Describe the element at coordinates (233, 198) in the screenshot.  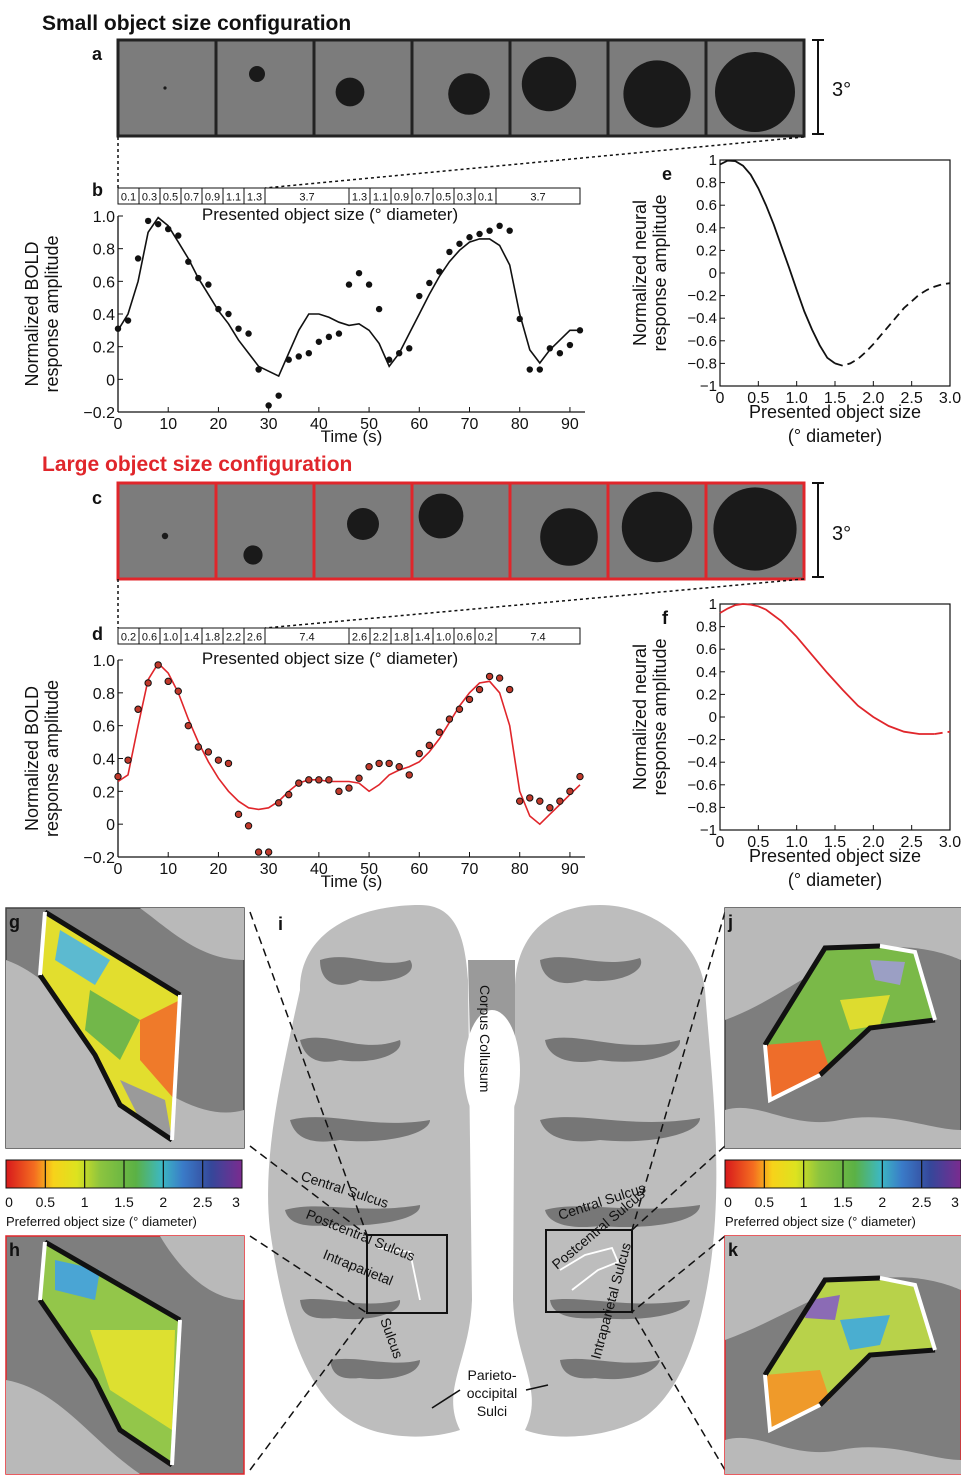
I see `timeline-cell-label: 1.1` at that location.